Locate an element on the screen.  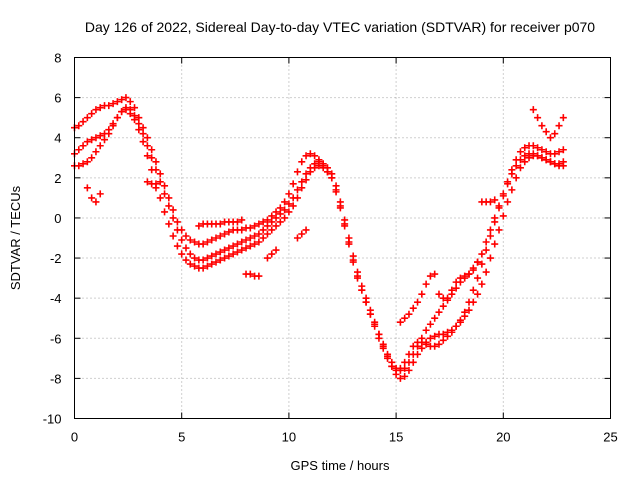
x-tick-label: 25 is located at coordinates (610, 437).